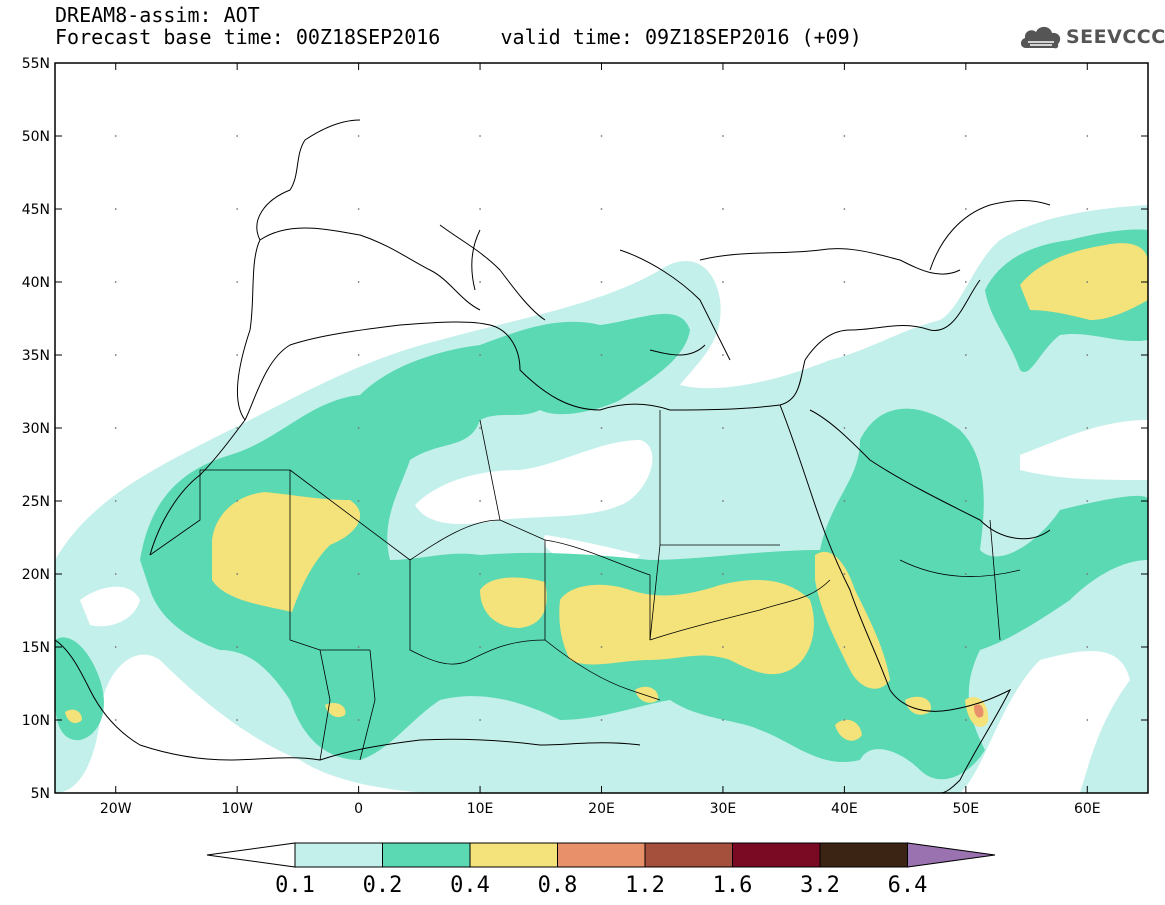  I want to click on colorbar-label: 1.2, so click(645, 885).